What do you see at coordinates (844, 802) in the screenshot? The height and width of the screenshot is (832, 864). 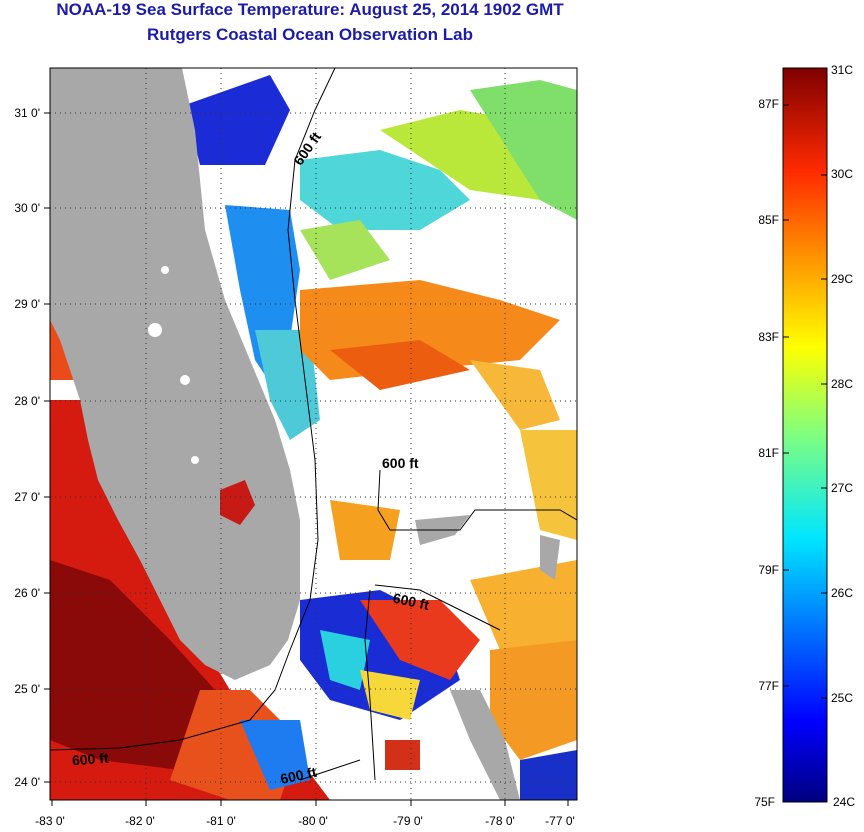 I see `celsius-label: 24C` at bounding box center [844, 802].